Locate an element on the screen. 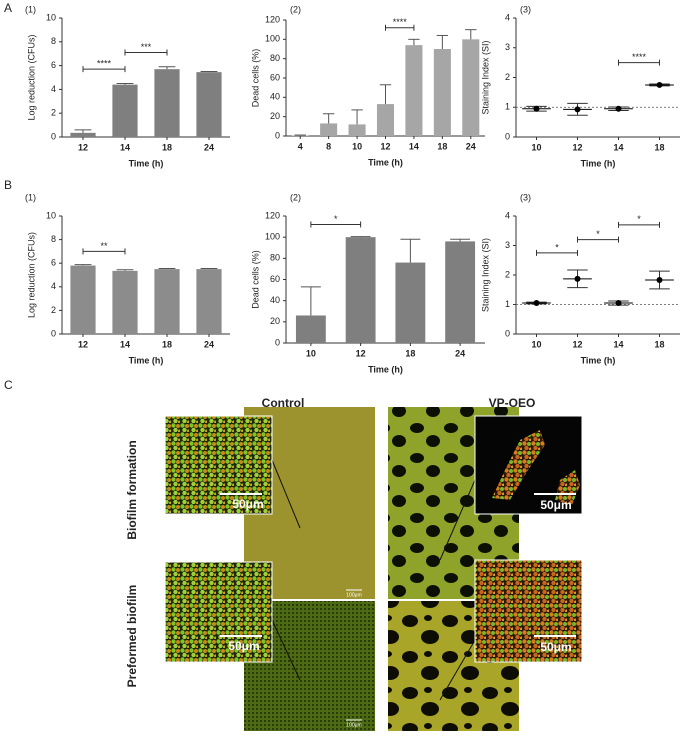 The height and width of the screenshot is (737, 696). y-tick-label: 20 is located at coordinates (275, 321).